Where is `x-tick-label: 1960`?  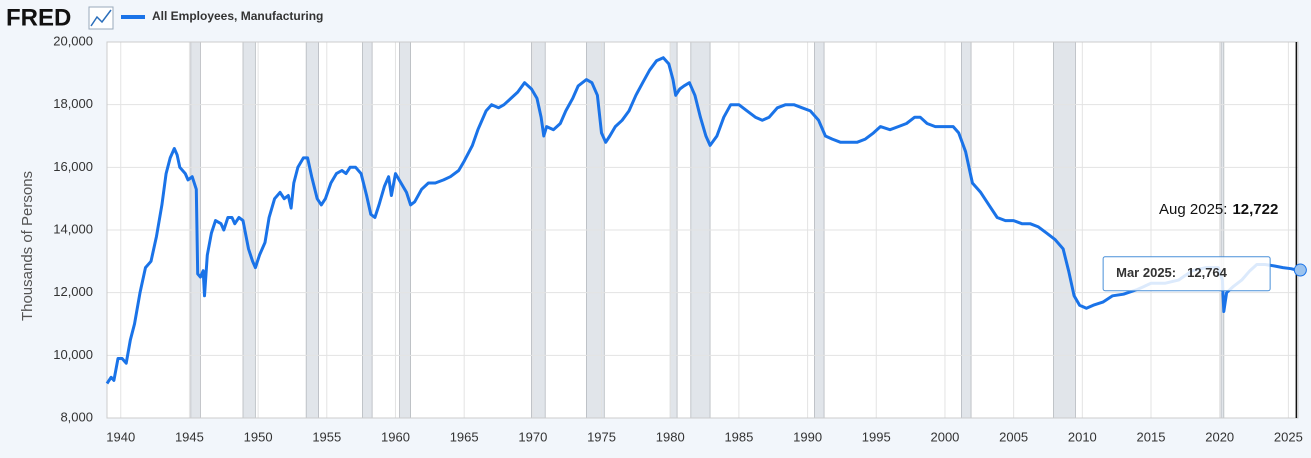
x-tick-label: 1960 is located at coordinates (395, 436).